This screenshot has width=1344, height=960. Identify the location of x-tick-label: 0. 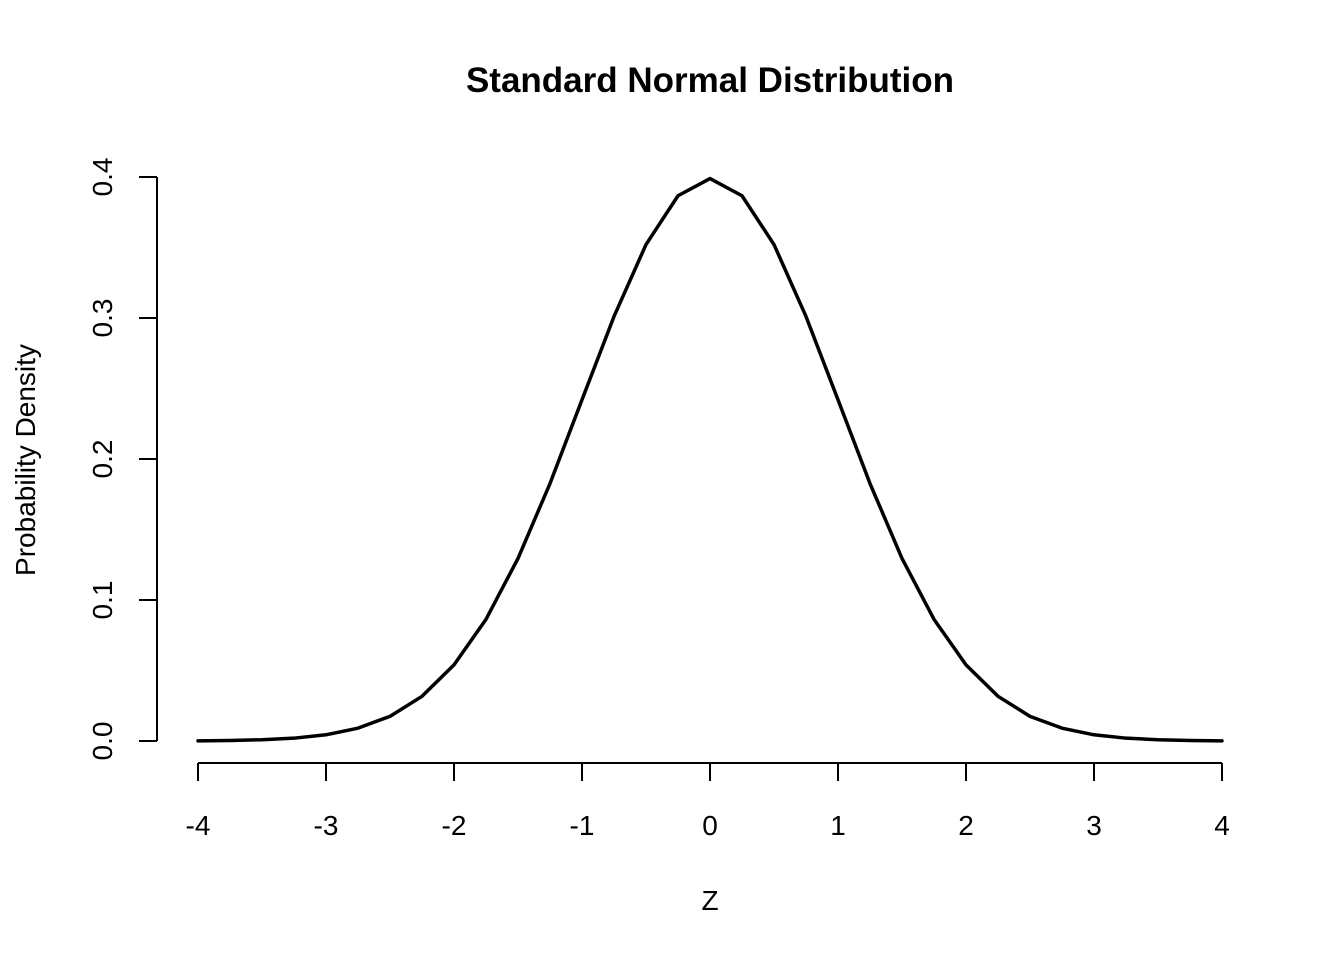
(710, 825).